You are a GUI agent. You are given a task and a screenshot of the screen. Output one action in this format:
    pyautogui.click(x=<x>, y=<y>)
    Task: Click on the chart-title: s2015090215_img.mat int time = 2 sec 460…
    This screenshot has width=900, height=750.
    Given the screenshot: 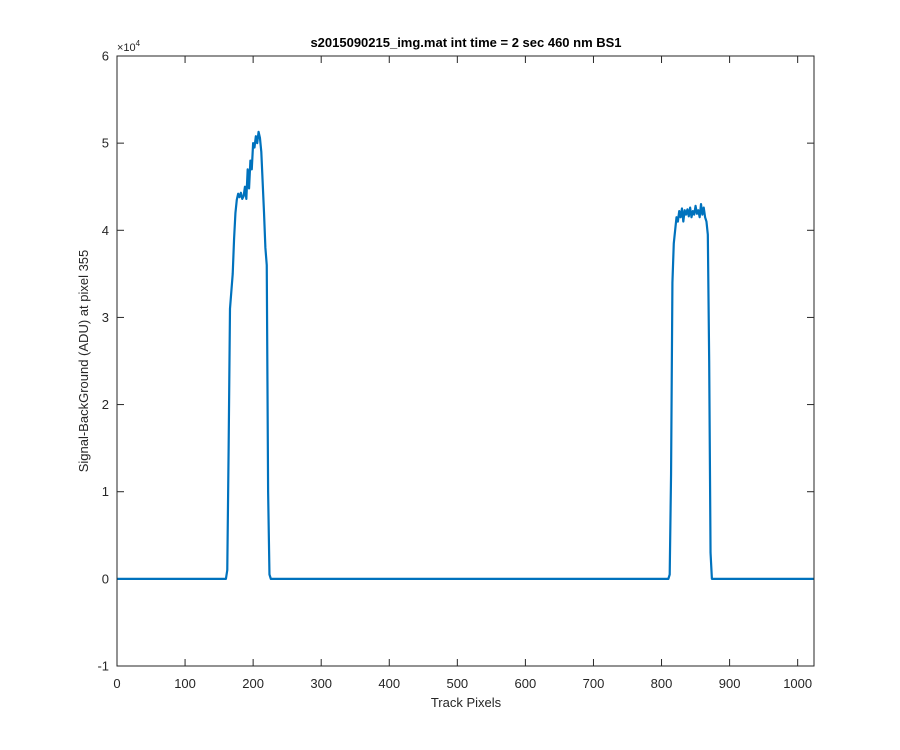 What is the action you would take?
    pyautogui.click(x=465, y=42)
    